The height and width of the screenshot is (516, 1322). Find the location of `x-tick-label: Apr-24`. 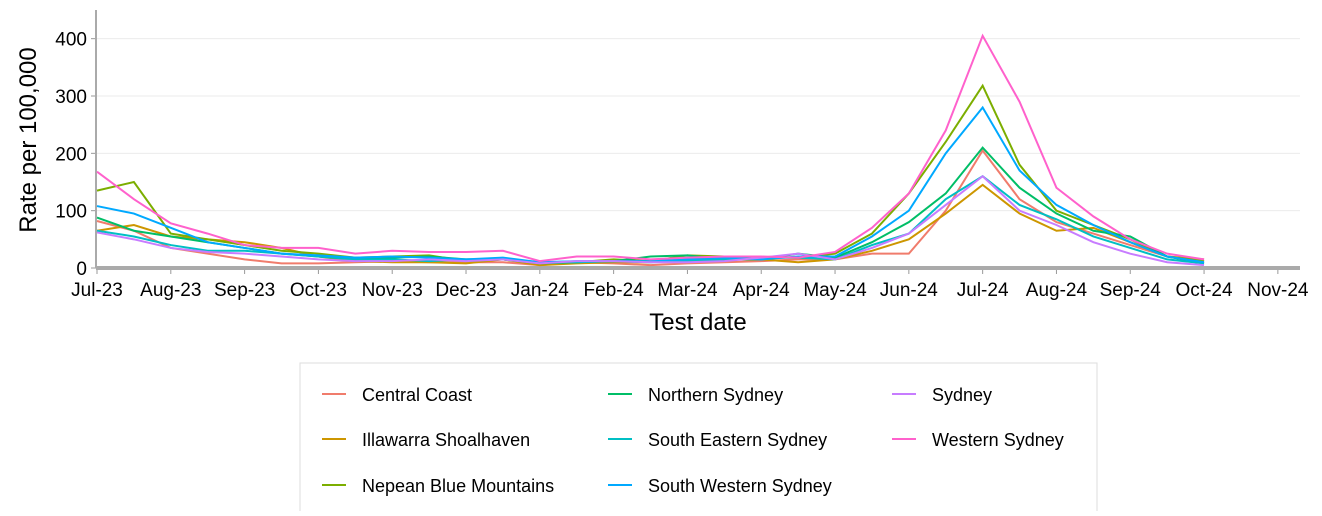

x-tick-label: Apr-24 is located at coordinates (761, 290).